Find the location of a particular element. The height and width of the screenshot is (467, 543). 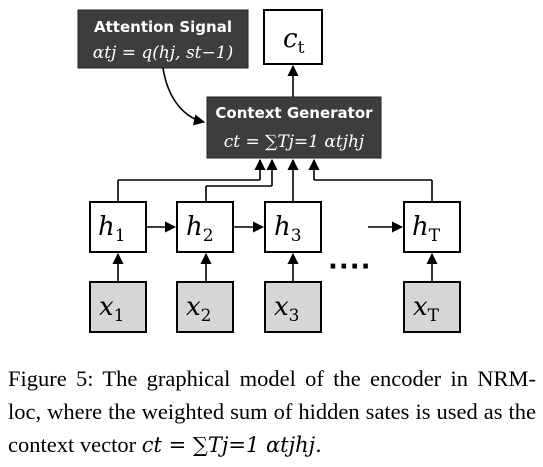

attention-signal-title: Attention Signal is located at coordinates (163, 27).